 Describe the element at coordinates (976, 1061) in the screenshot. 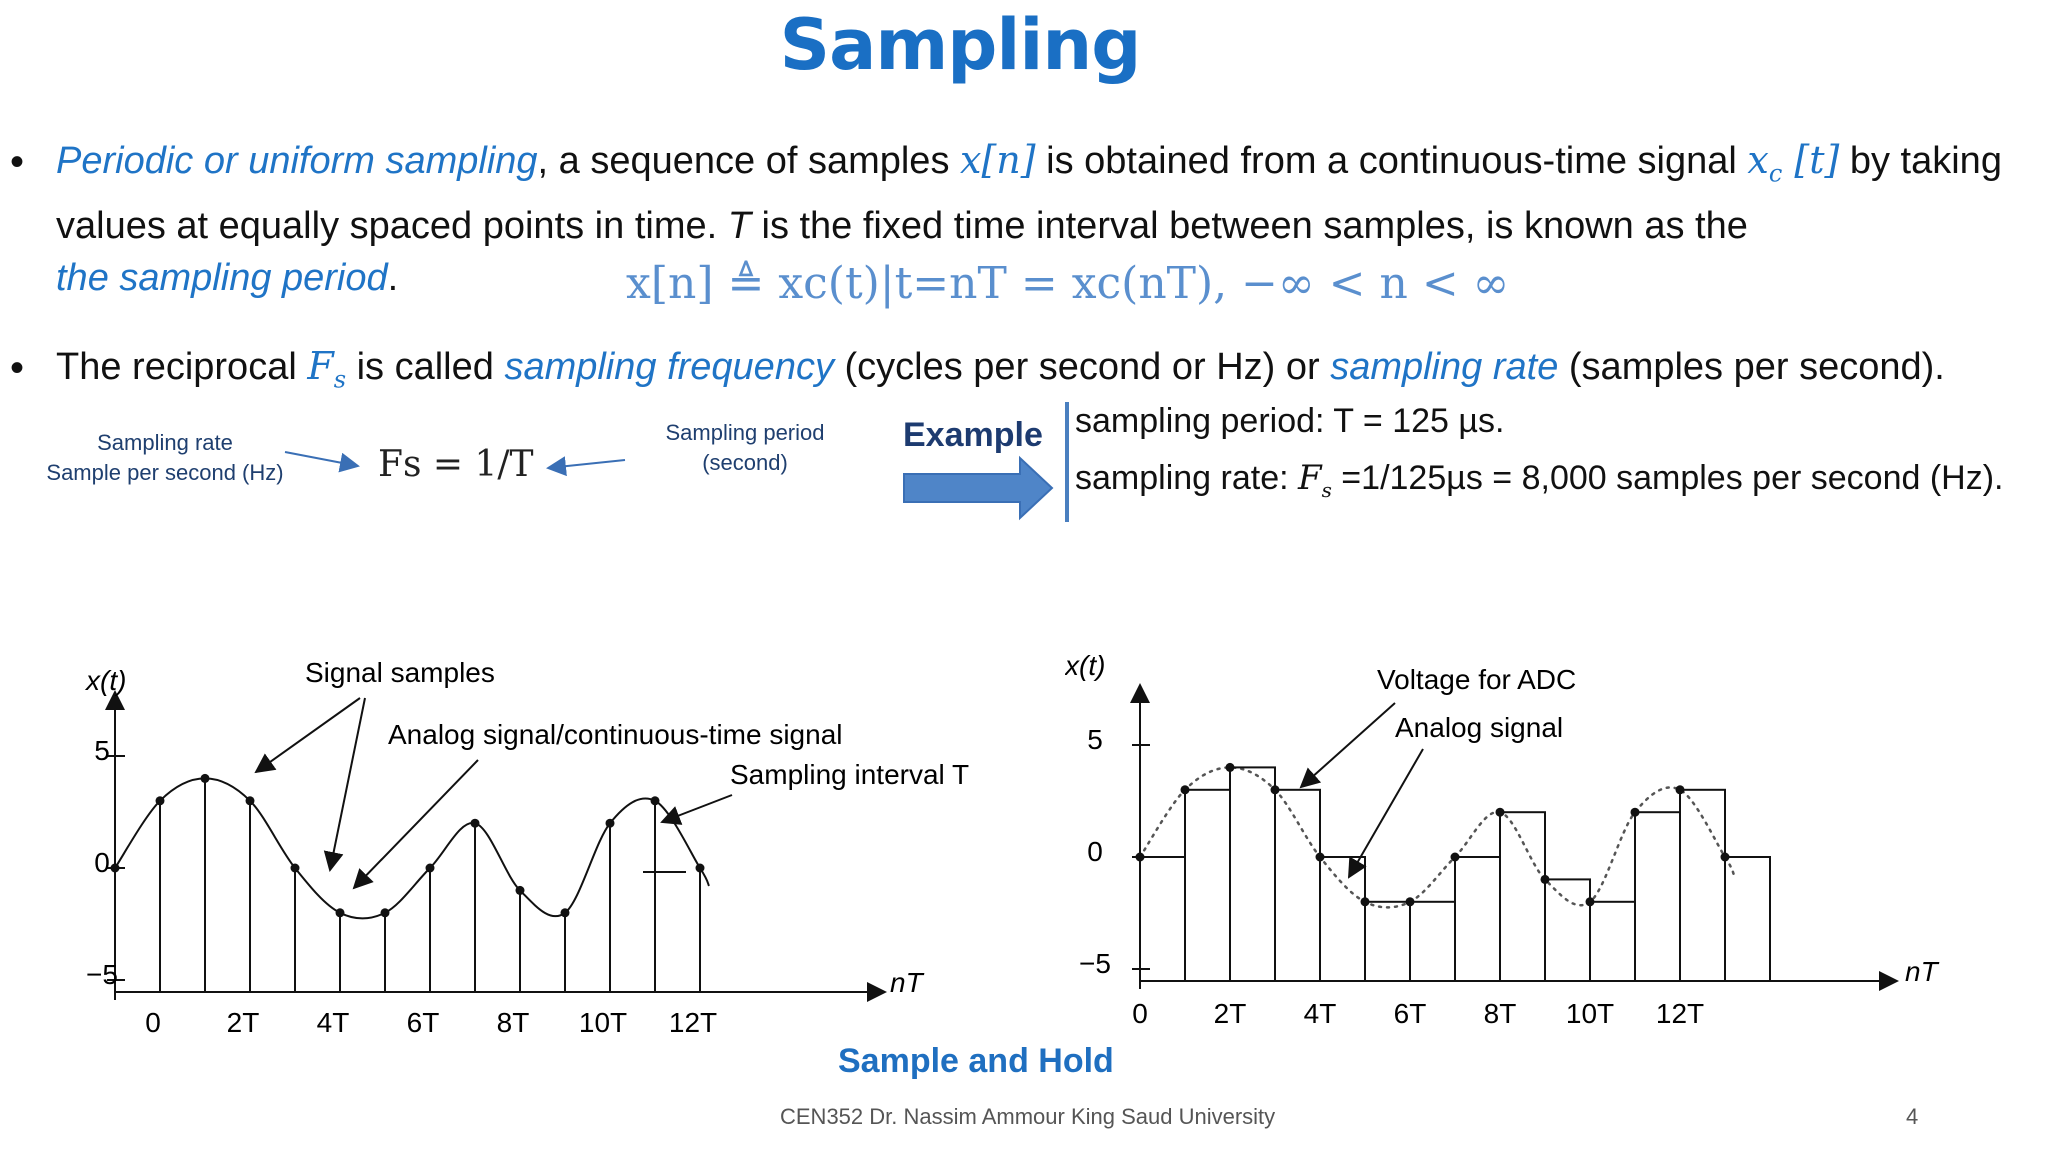

I see `figure-caption: Sample and Hold` at that location.